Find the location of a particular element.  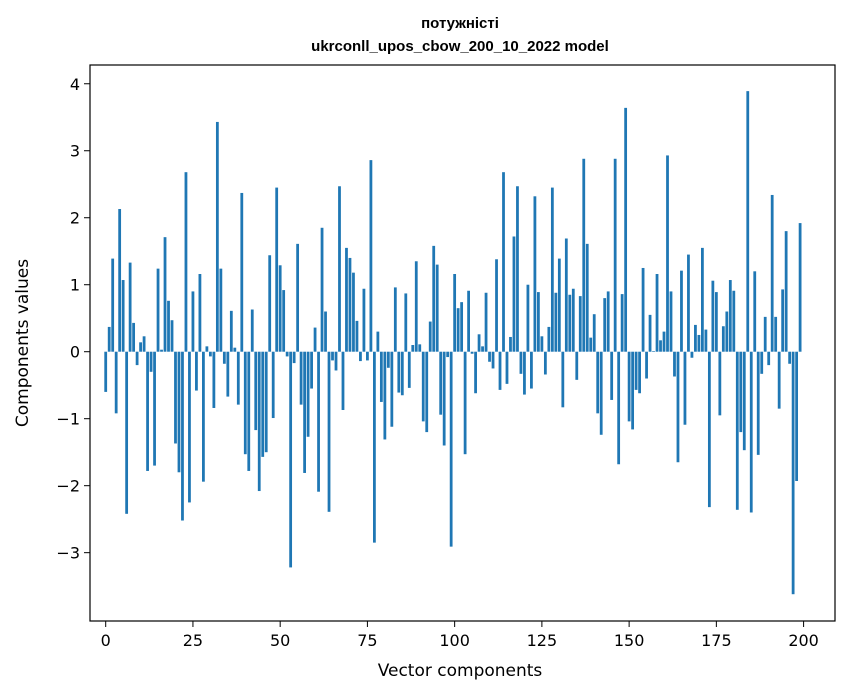

y-tick-label-1: 1 is located at coordinates (75, 285).